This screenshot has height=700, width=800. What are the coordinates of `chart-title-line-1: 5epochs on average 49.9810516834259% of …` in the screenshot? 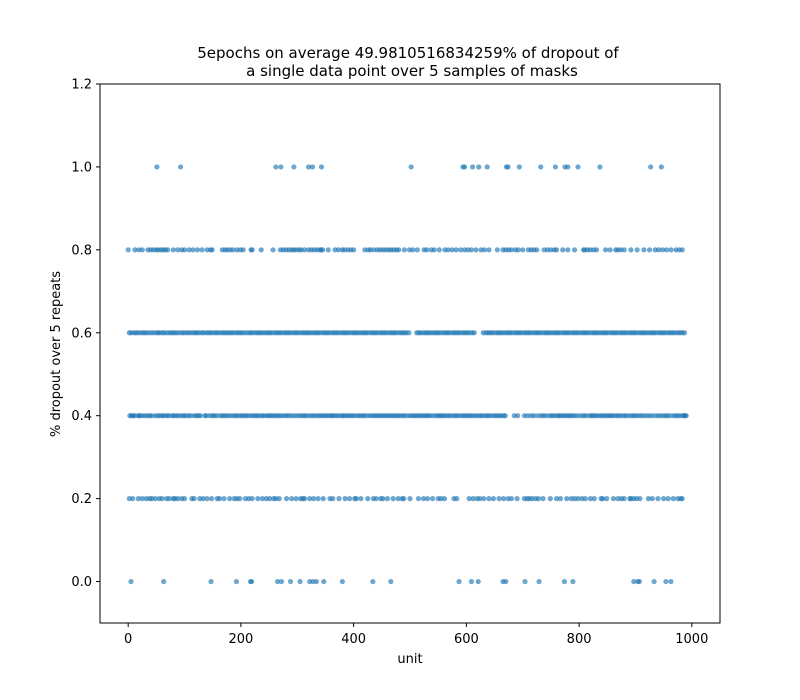 It's located at (408, 53).